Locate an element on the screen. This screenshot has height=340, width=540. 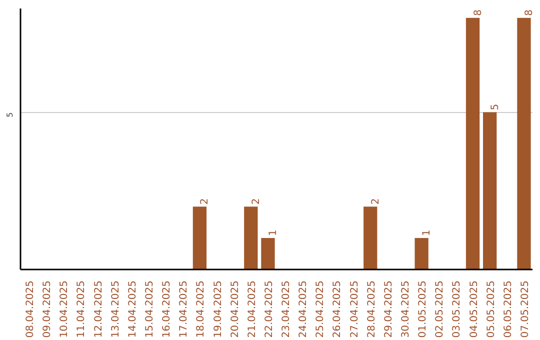
x-tick-label: 08.04.2025 is located at coordinates (30, 309).